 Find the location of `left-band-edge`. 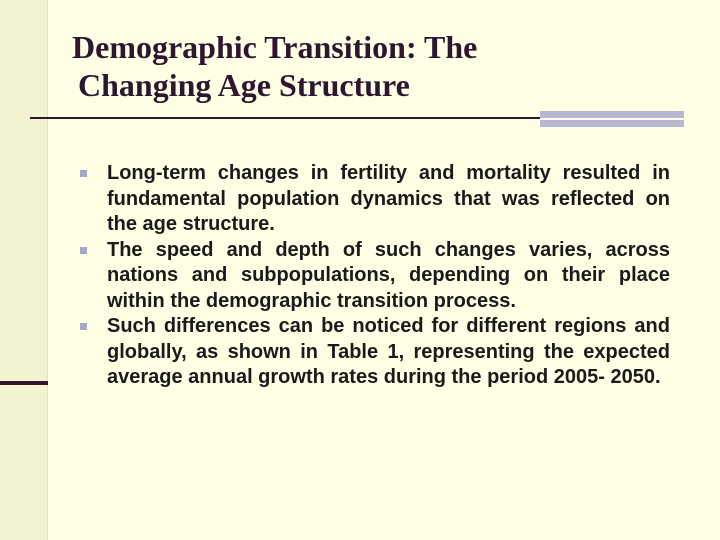

left-band-edge is located at coordinates (47, 270).